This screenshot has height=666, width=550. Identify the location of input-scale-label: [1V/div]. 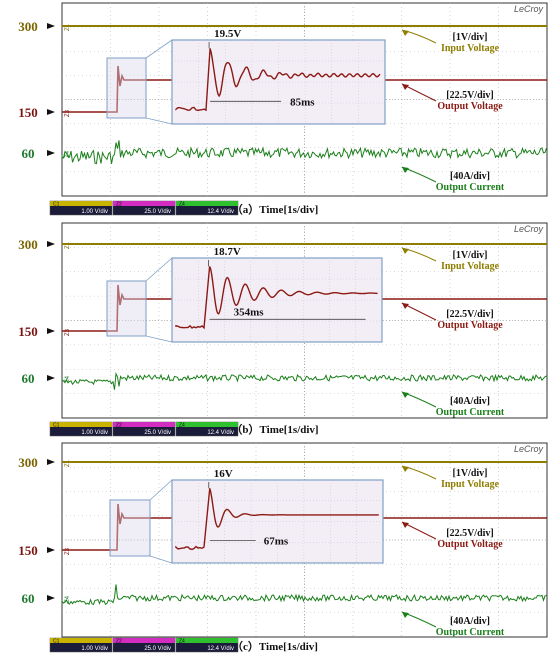
(470, 473).